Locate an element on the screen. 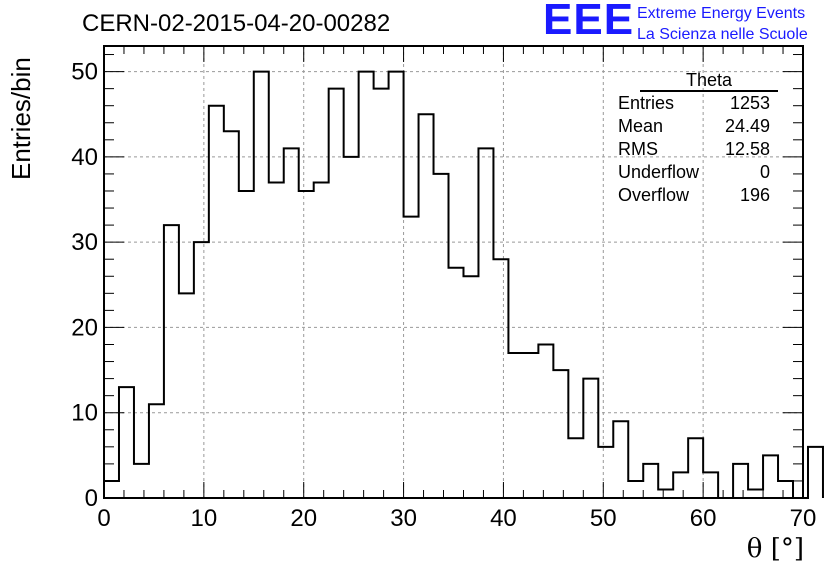 The height and width of the screenshot is (572, 836). stats-value: 196 is located at coordinates (754, 195).